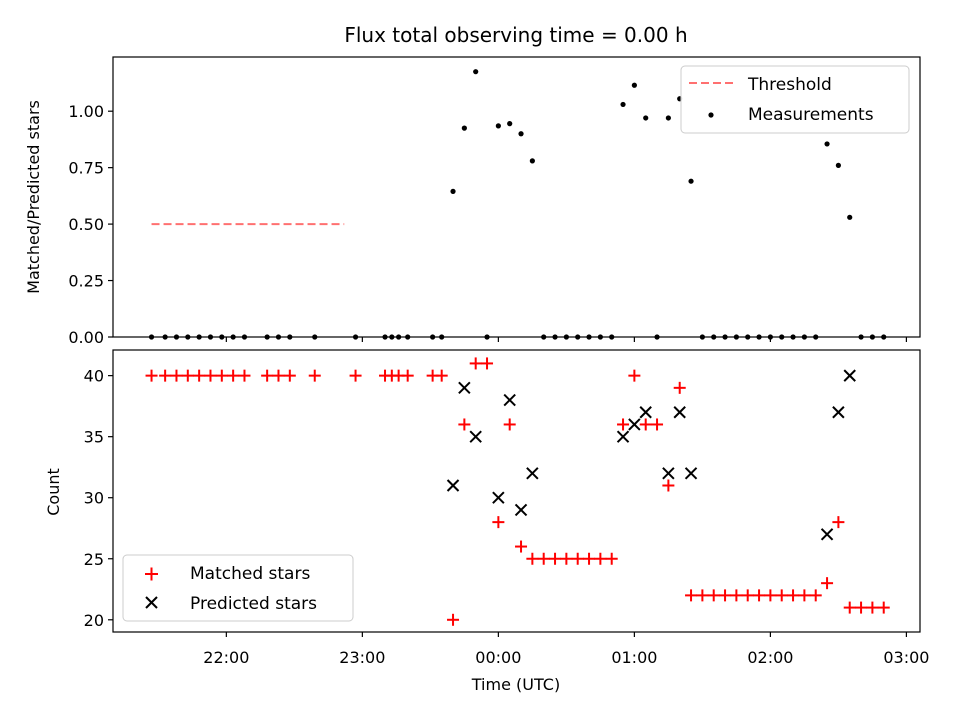 The width and height of the screenshot is (960, 720). What do you see at coordinates (53, 492) in the screenshot?
I see `bottom-y-axis-label: Count` at bounding box center [53, 492].